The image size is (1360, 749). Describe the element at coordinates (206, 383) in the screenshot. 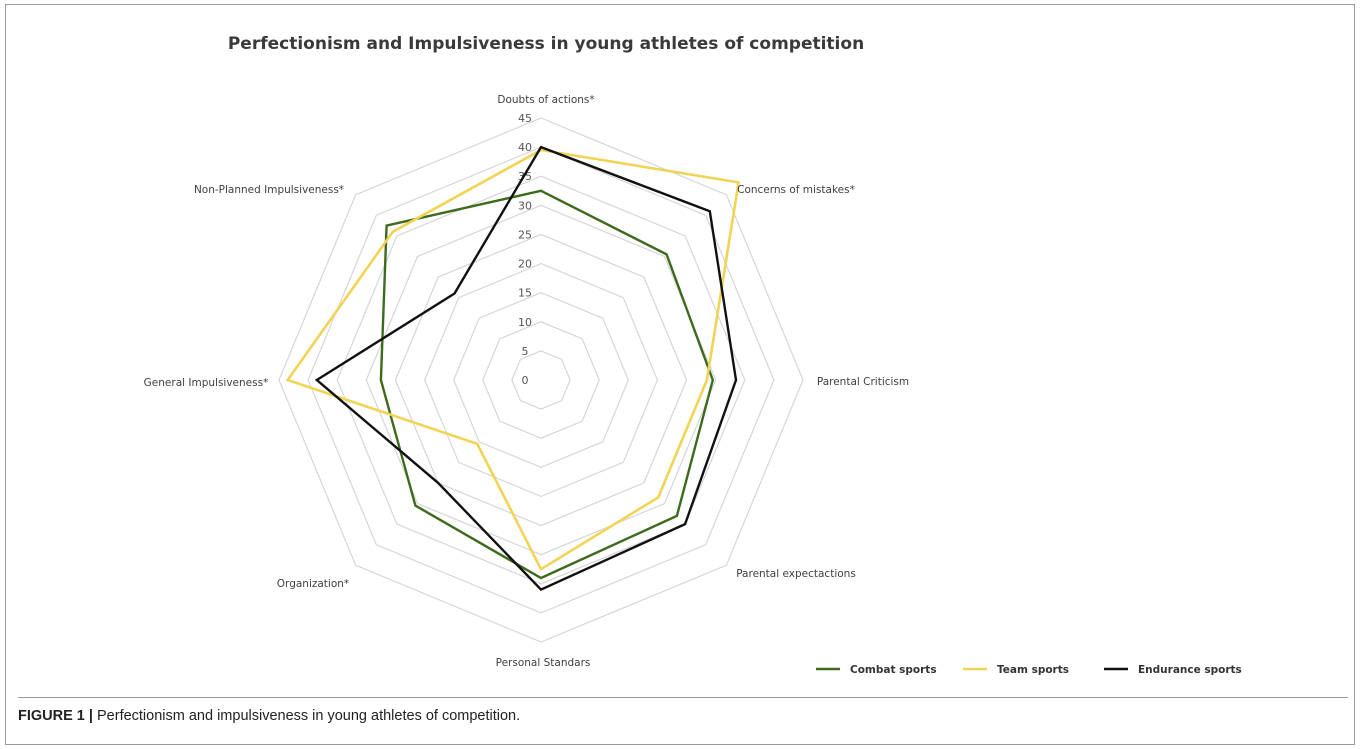

I see `axis-label-6: General Impulsiveness*` at that location.